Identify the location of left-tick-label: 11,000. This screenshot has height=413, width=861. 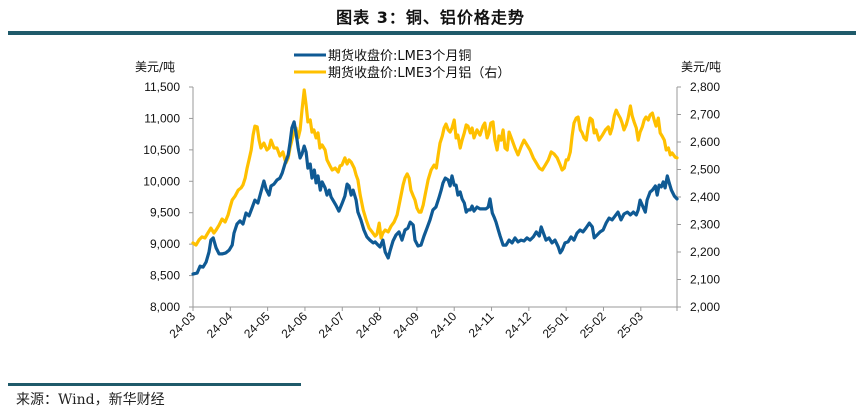
(162, 118).